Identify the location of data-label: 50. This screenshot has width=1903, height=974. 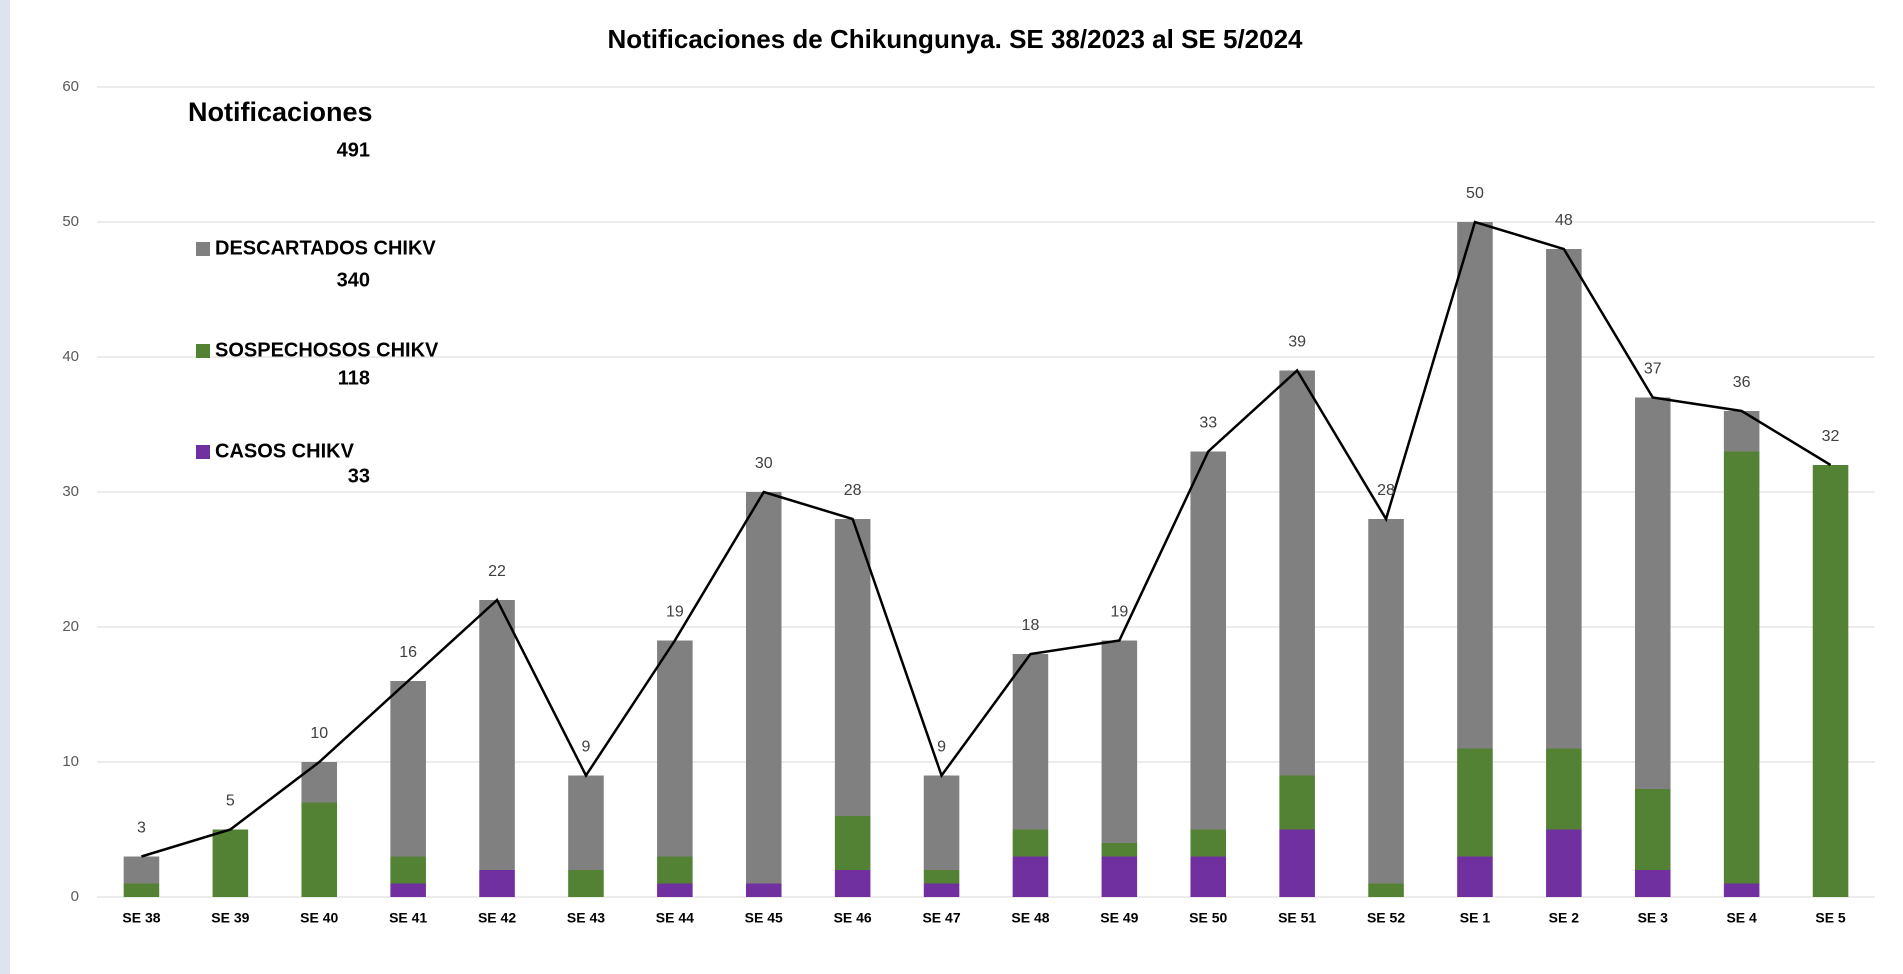
(1475, 193).